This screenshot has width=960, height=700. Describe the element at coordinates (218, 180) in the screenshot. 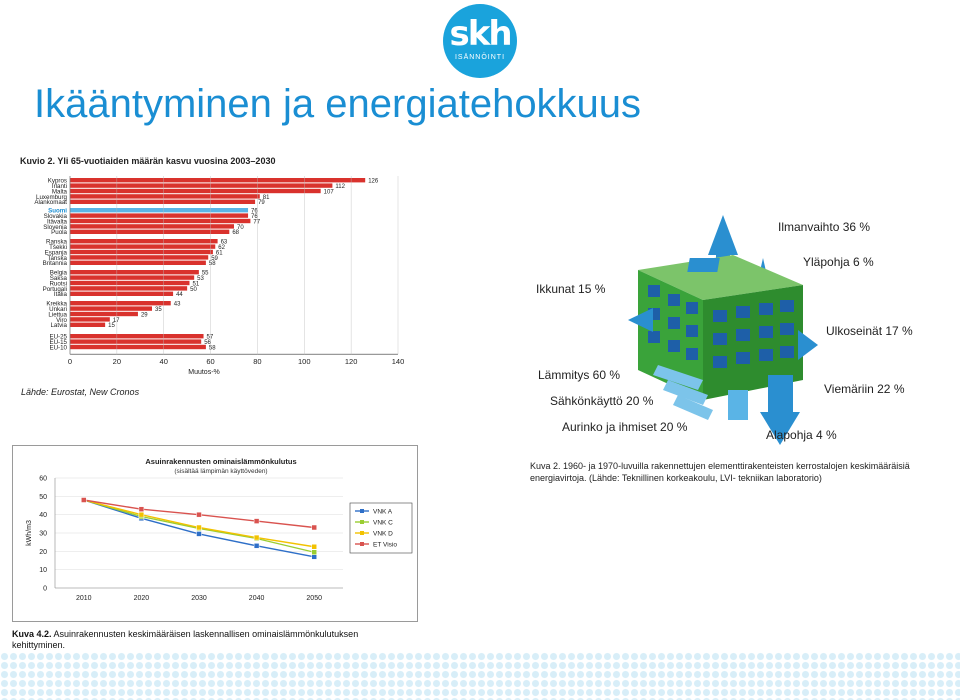

I see `bar-kypros` at that location.